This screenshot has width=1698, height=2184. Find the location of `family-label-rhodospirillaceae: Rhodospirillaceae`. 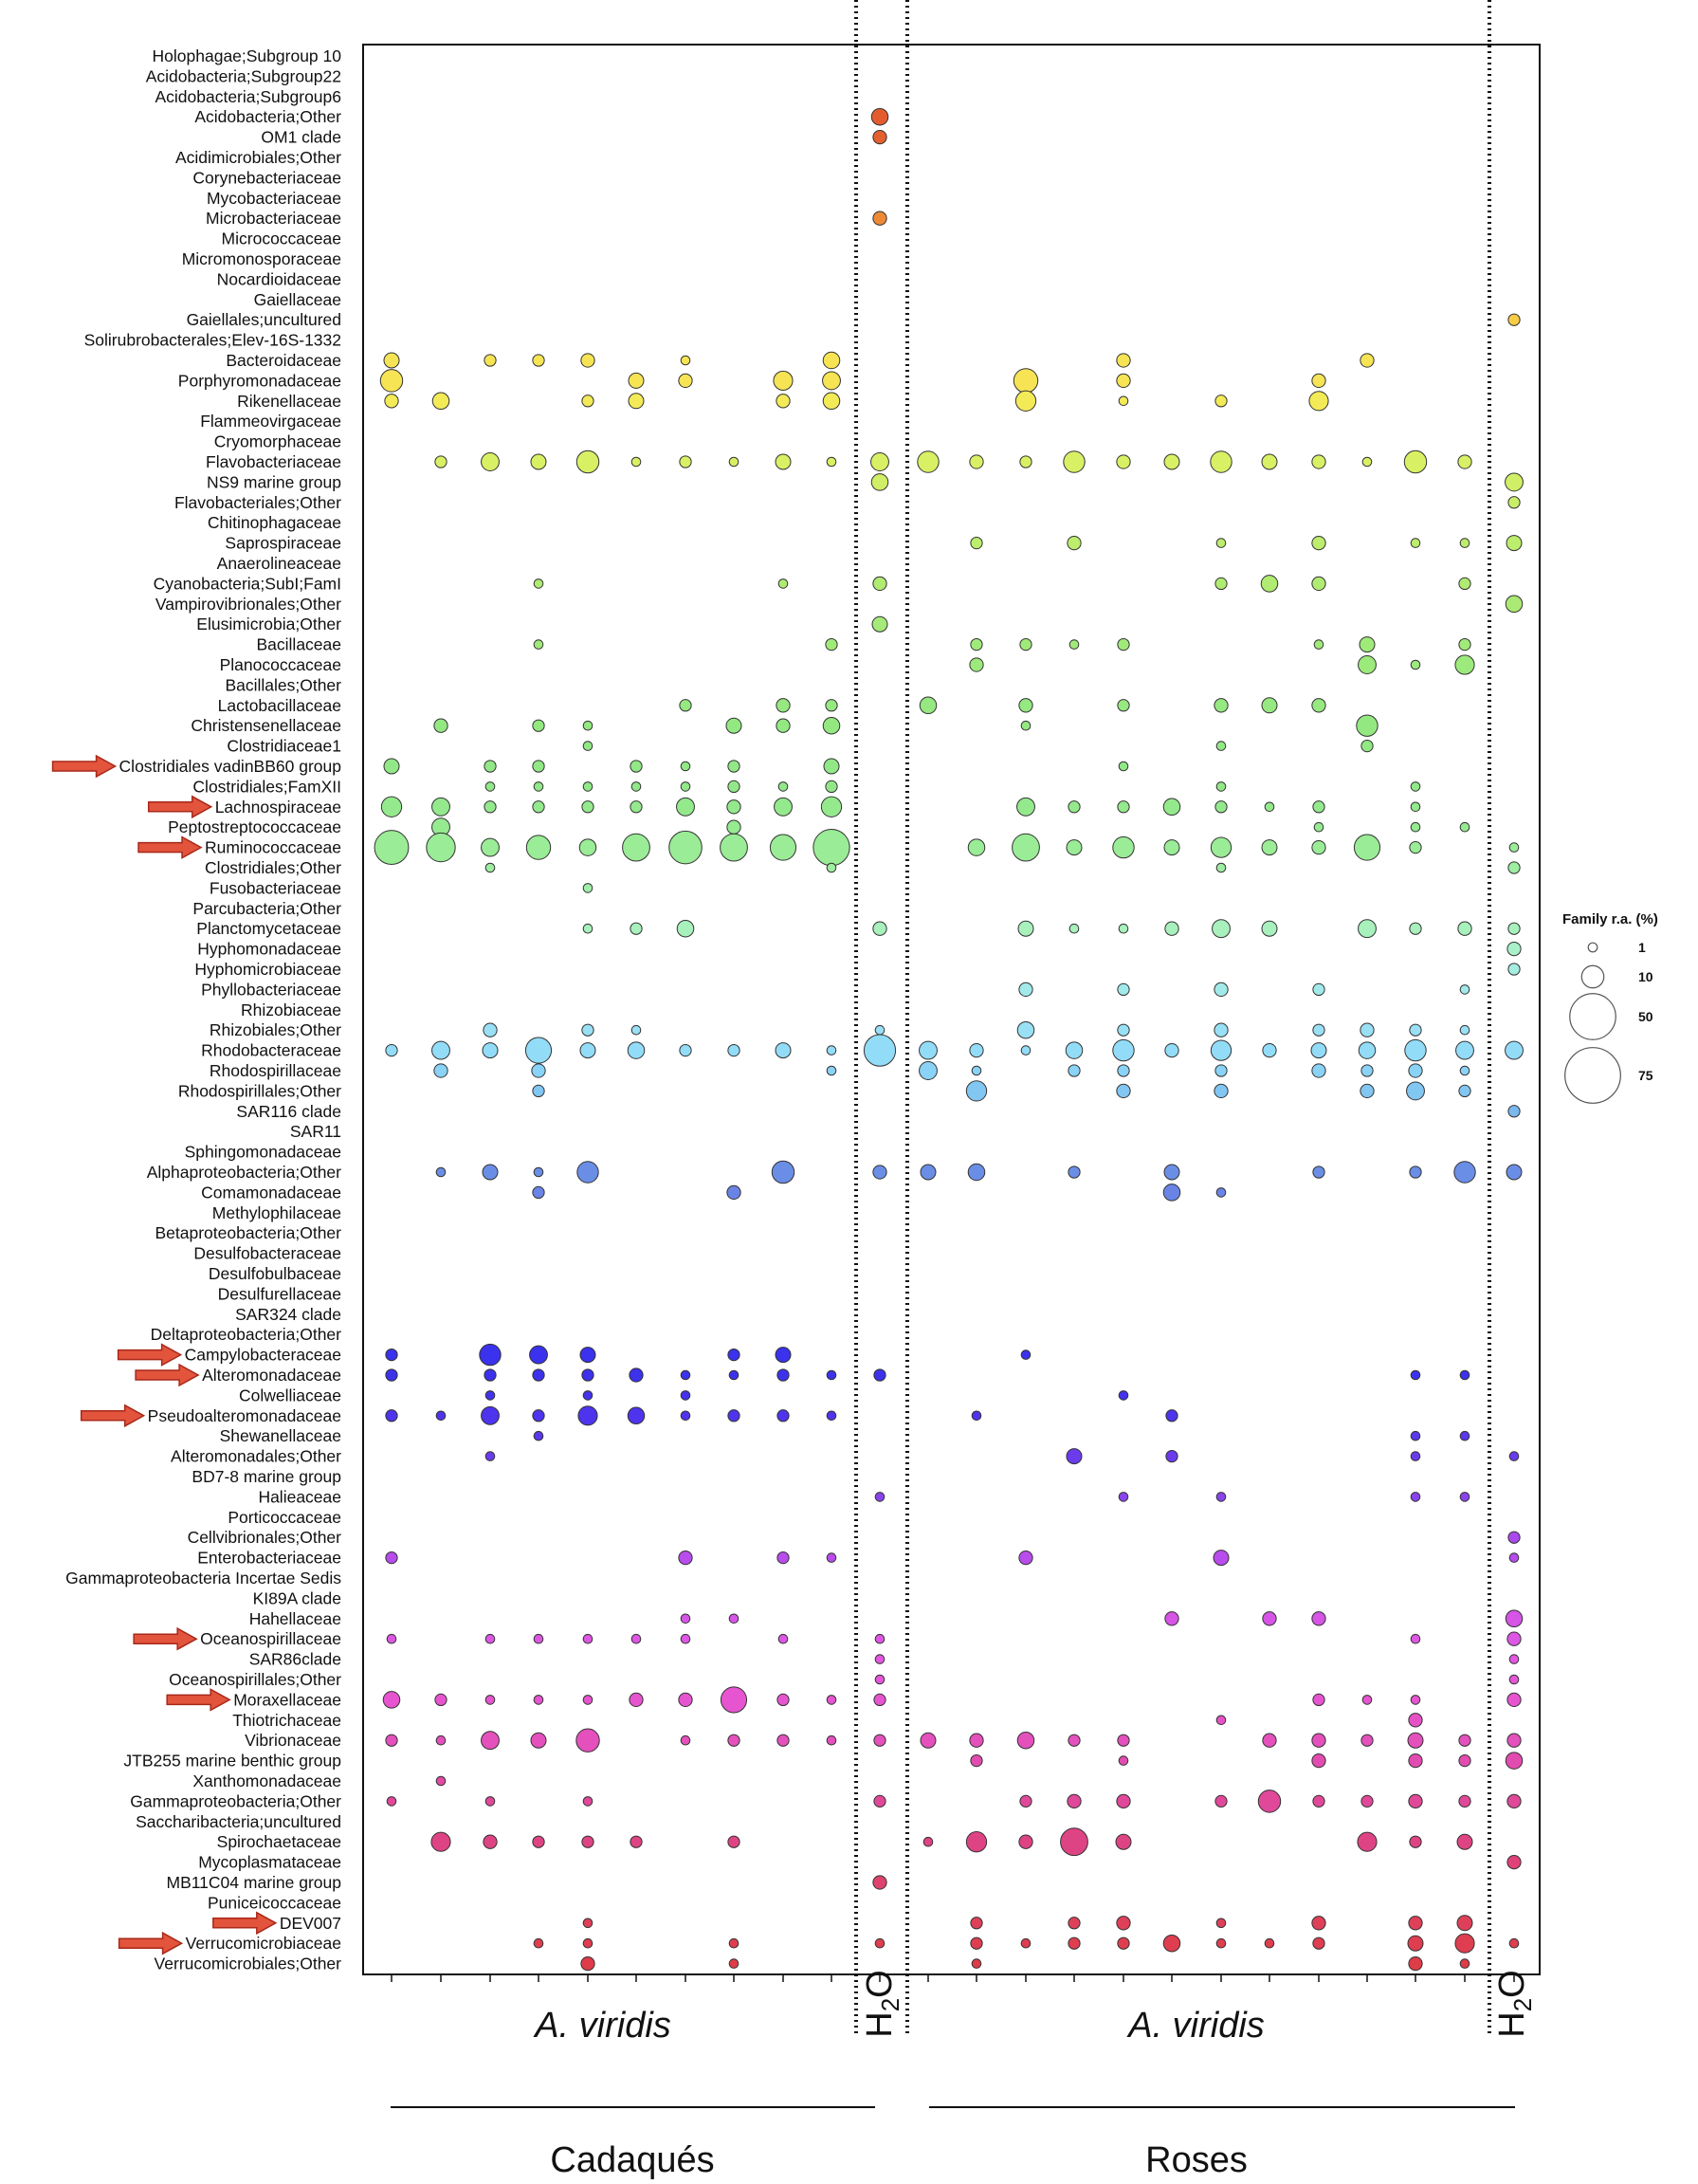

family-label-rhodospirillaceae: Rhodospirillaceae is located at coordinates (275, 1070).